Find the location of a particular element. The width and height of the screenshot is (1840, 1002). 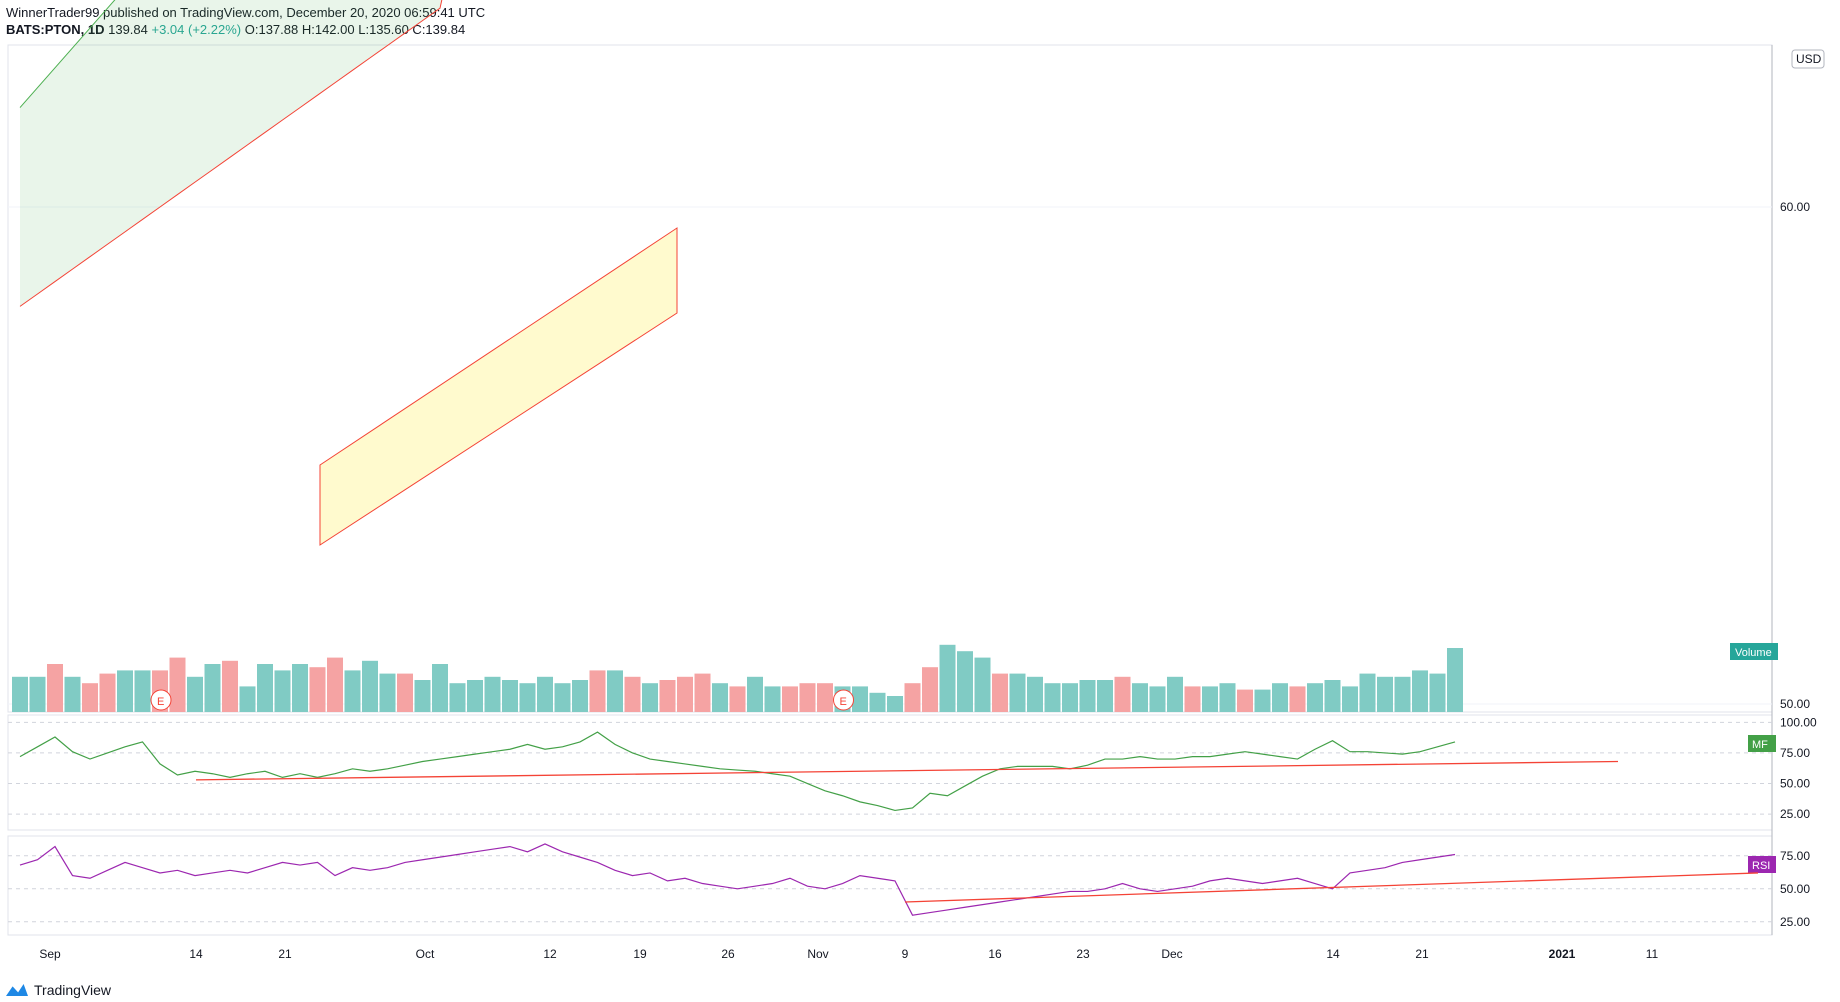

mf-pane is located at coordinates (890, 772).